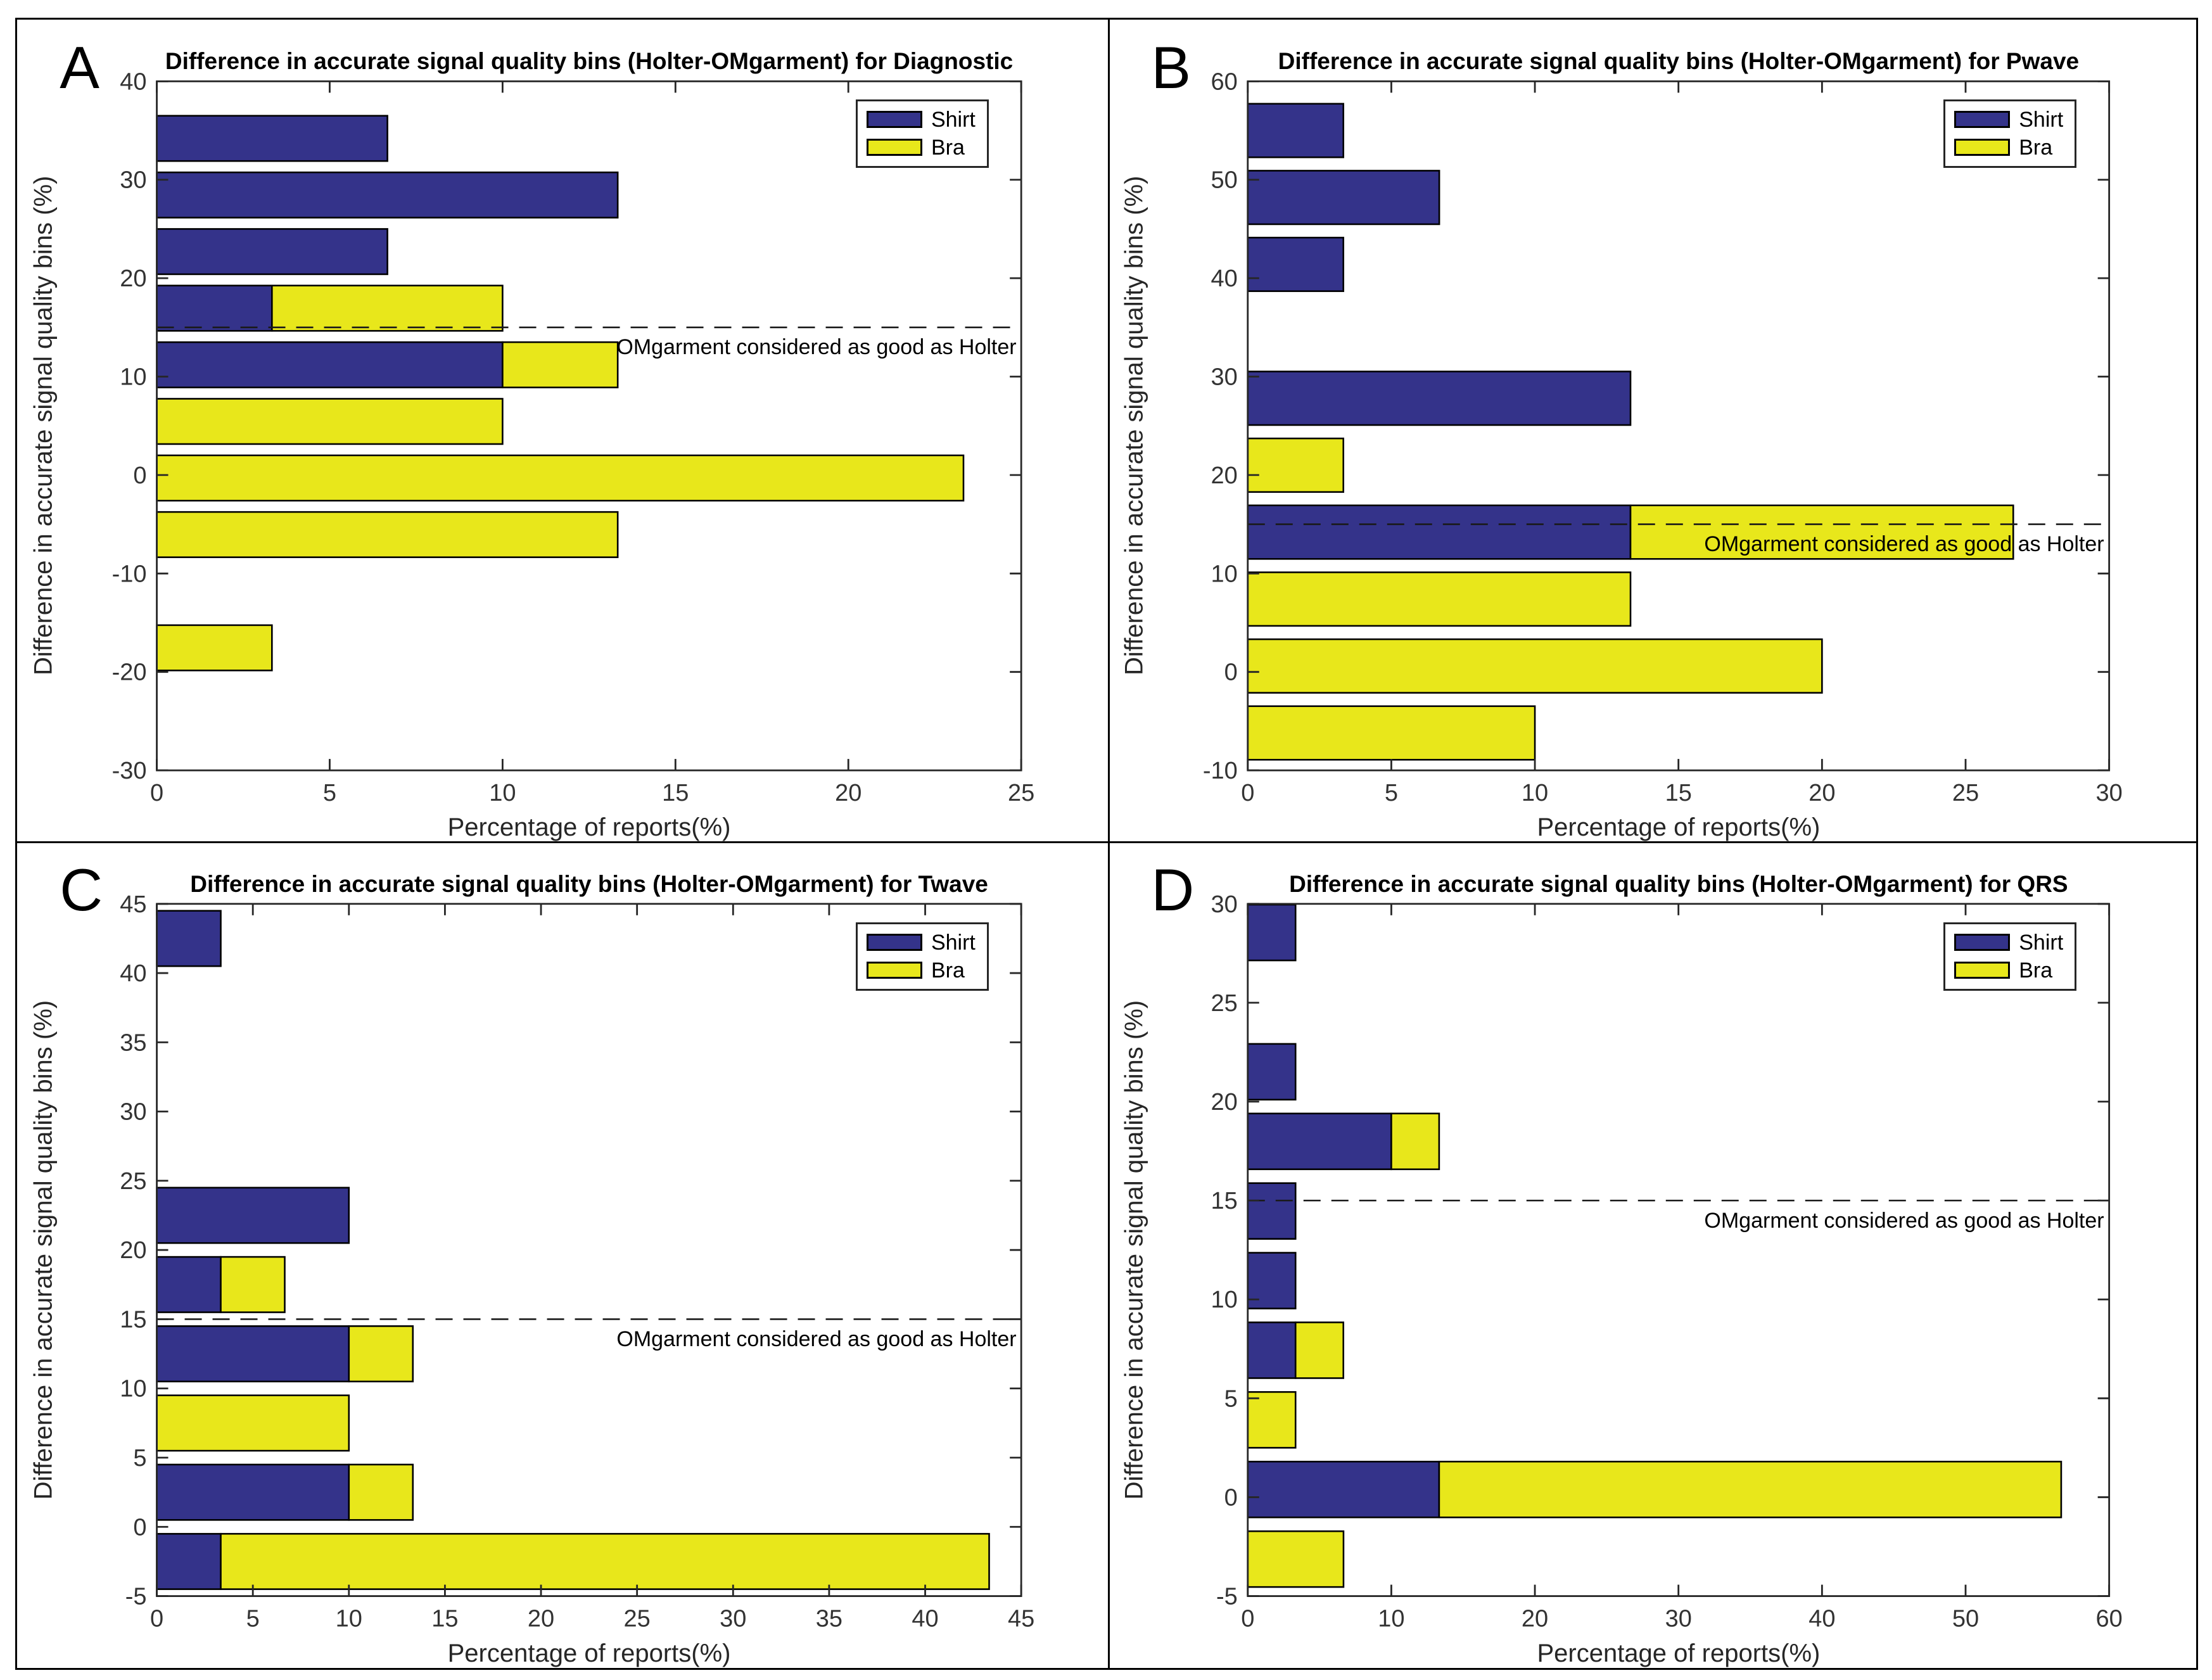 Image resolution: width=2212 pixels, height=1680 pixels. Describe the element at coordinates (79, 67) in the screenshot. I see `panel-letter: A` at that location.